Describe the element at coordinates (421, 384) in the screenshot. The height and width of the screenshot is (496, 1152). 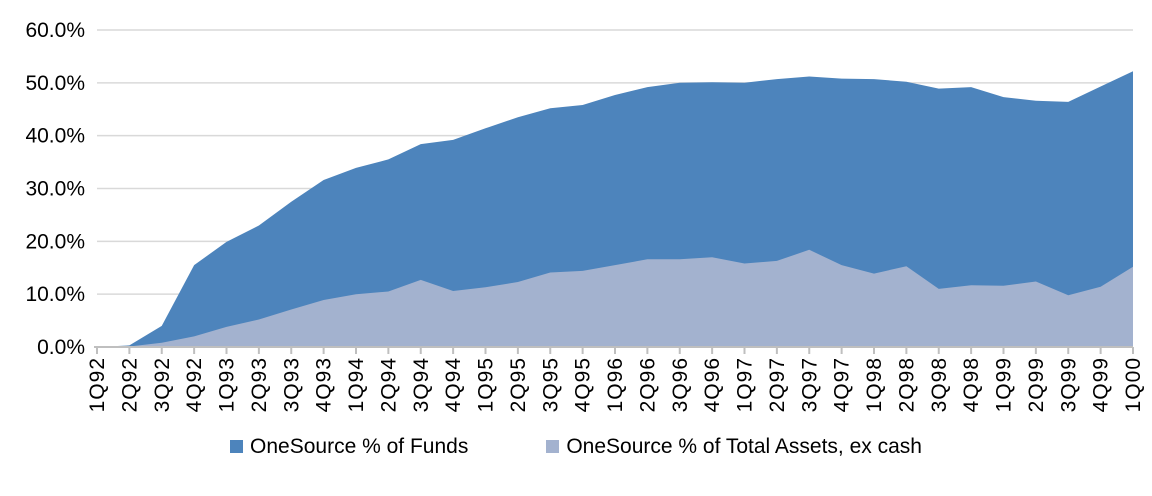
I see `x-tick-label: 3Q94` at that location.